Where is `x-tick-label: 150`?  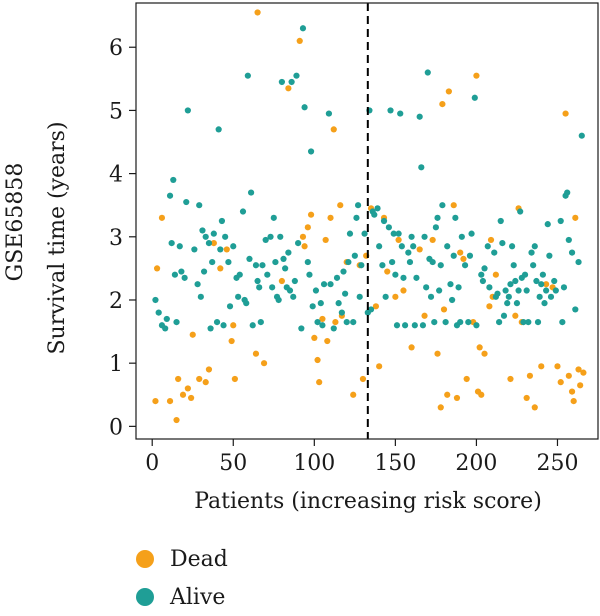 x-tick-label: 150 is located at coordinates (395, 463).